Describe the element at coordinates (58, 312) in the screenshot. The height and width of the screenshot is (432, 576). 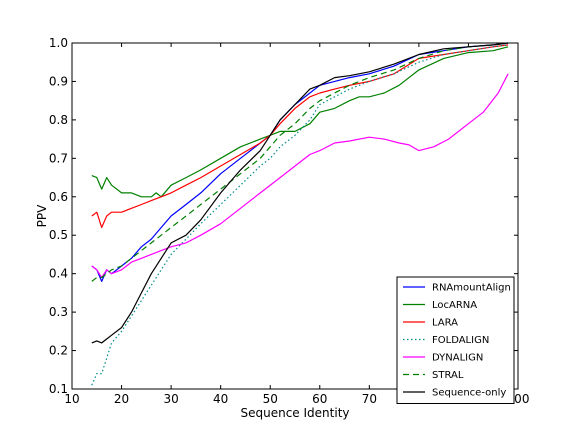
I see `y-tick-label: 0.3` at that location.